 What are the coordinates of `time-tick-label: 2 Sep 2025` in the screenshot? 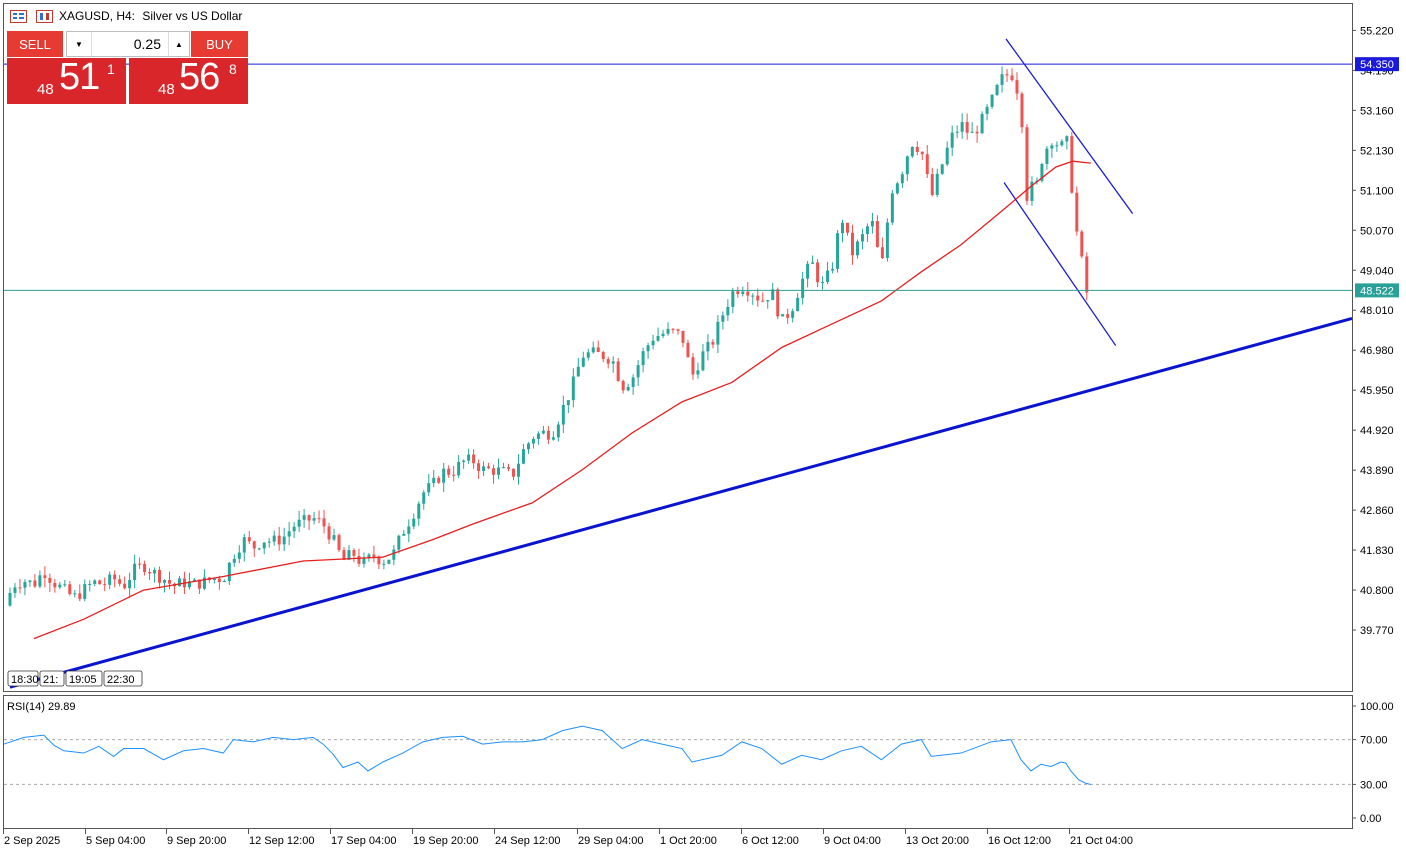 It's located at (32, 841).